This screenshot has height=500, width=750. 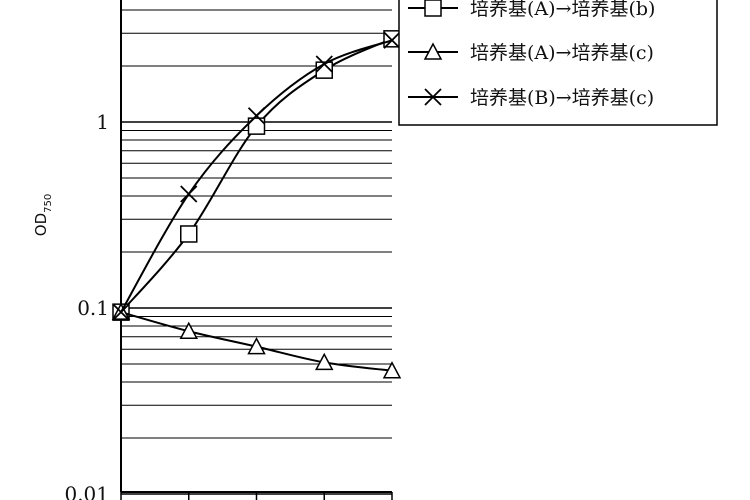 What do you see at coordinates (86, 491) in the screenshot?
I see `y-tick-label: 0.01` at bounding box center [86, 491].